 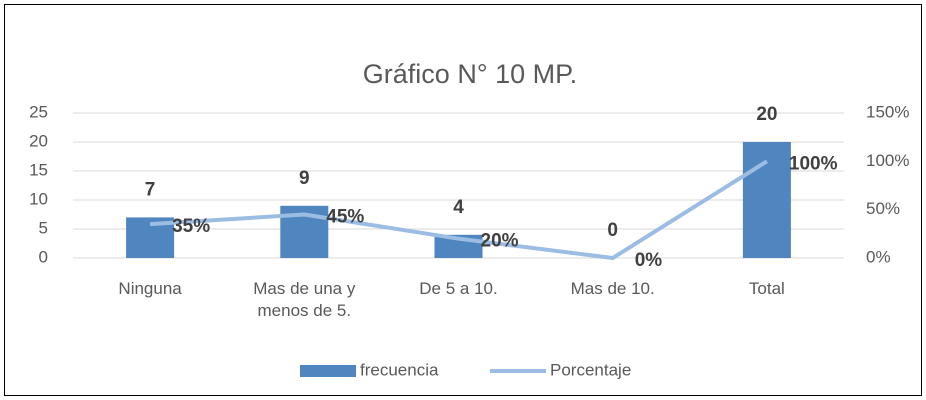 I want to click on y2-tick-label: 150%, so click(x=887, y=111).